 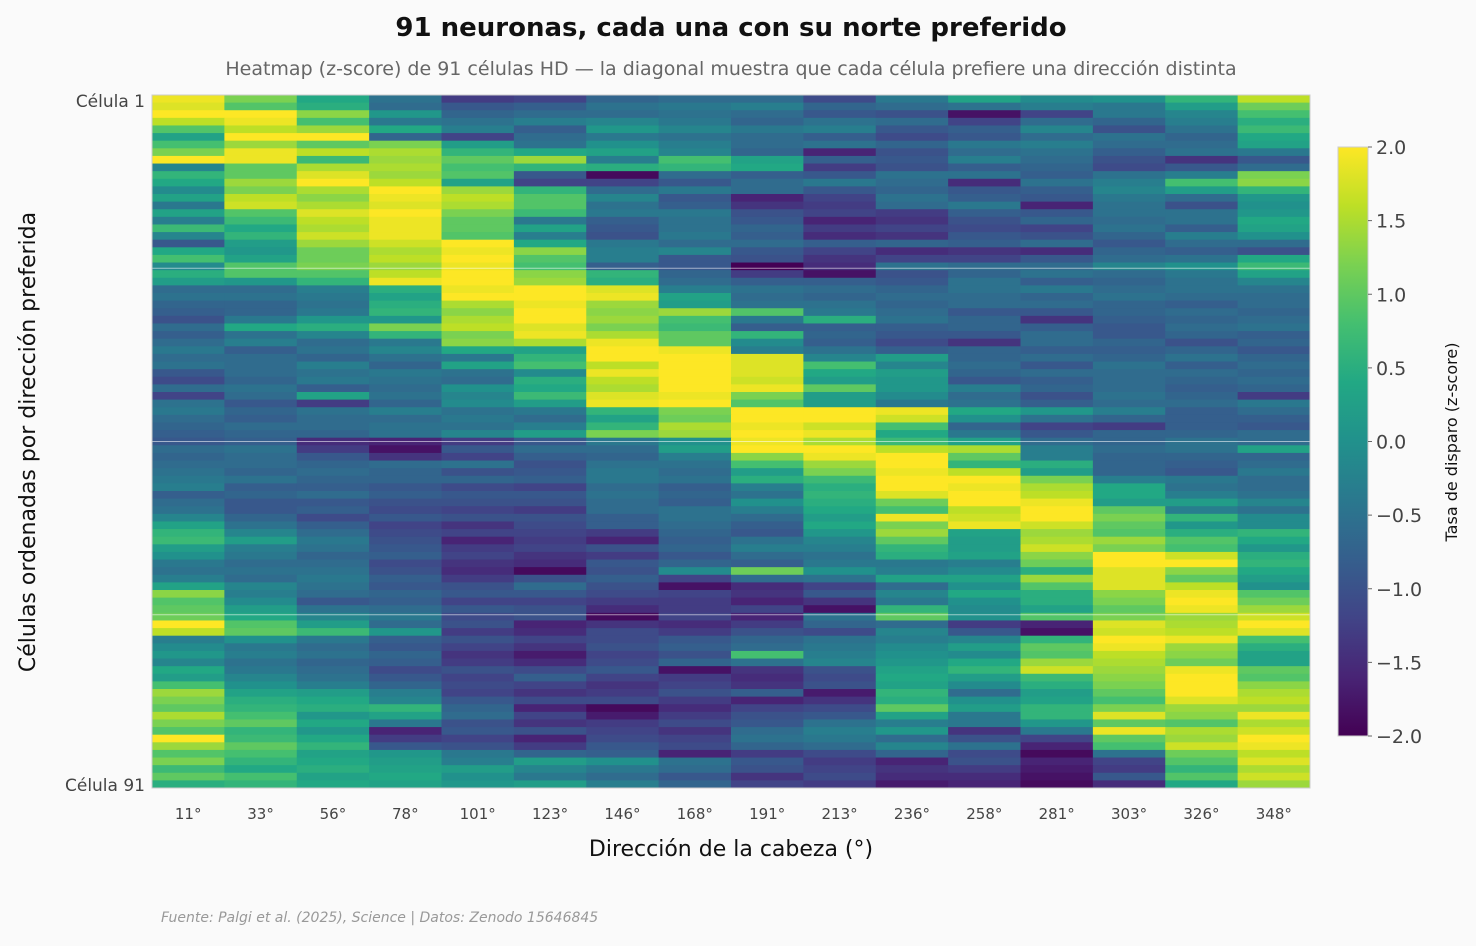 What do you see at coordinates (622, 814) in the screenshot?
I see `x-tick-label: 146°` at bounding box center [622, 814].